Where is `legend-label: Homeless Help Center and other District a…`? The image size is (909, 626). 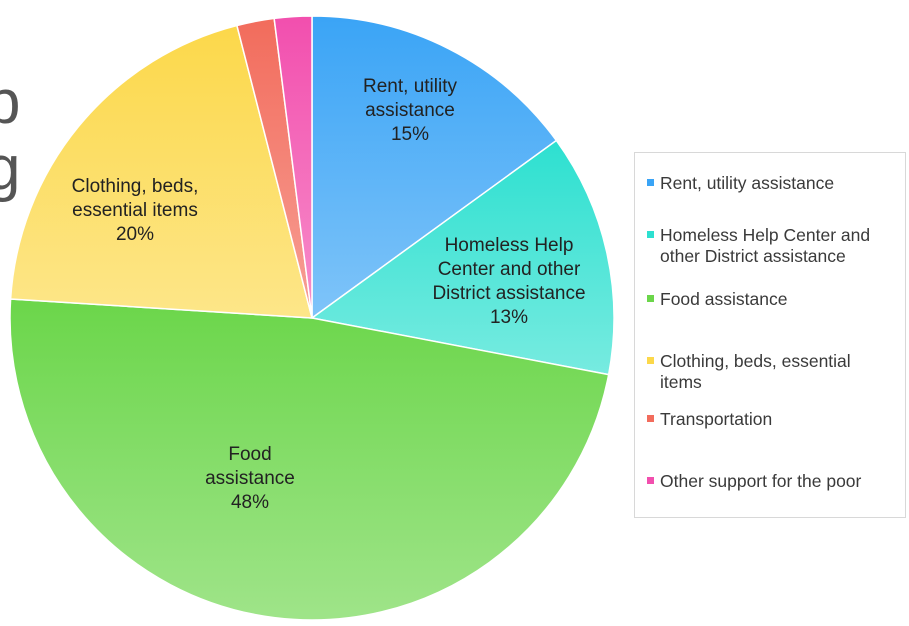
legend-label: Homeless Help Center and other District a… is located at coordinates (765, 245).